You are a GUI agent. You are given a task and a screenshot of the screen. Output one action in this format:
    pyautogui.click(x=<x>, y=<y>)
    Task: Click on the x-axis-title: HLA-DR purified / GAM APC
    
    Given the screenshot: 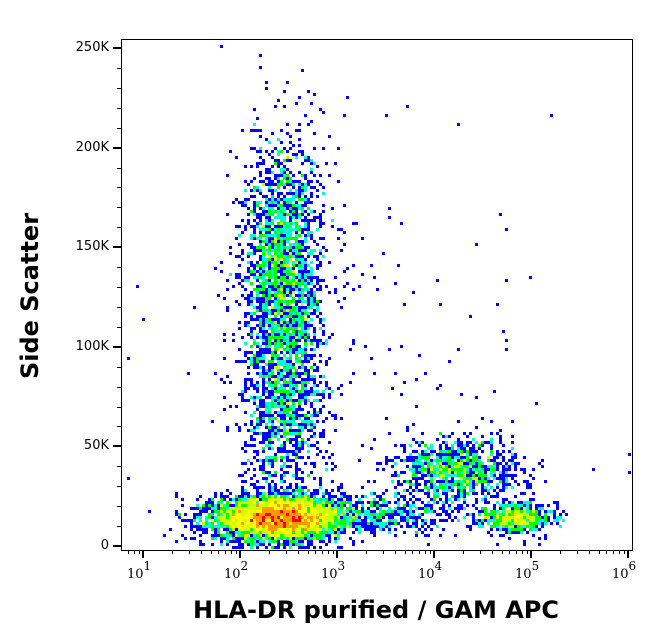 What is the action you would take?
    pyautogui.click(x=376, y=610)
    